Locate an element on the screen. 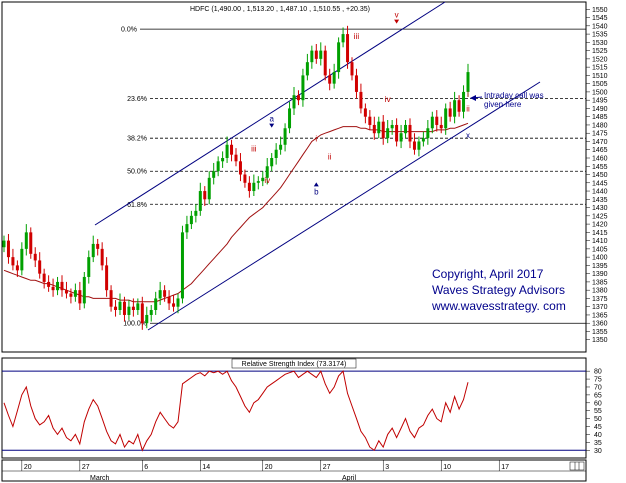 The width and height of the screenshot is (626, 483). price-tick-label: 1445 is located at coordinates (600, 183).